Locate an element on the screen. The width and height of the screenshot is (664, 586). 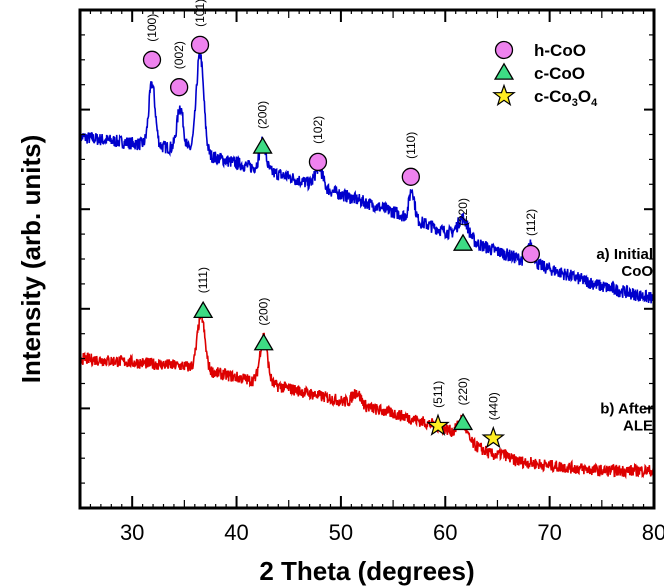
peak-hkl-label: (511) is located at coordinates (438, 394).